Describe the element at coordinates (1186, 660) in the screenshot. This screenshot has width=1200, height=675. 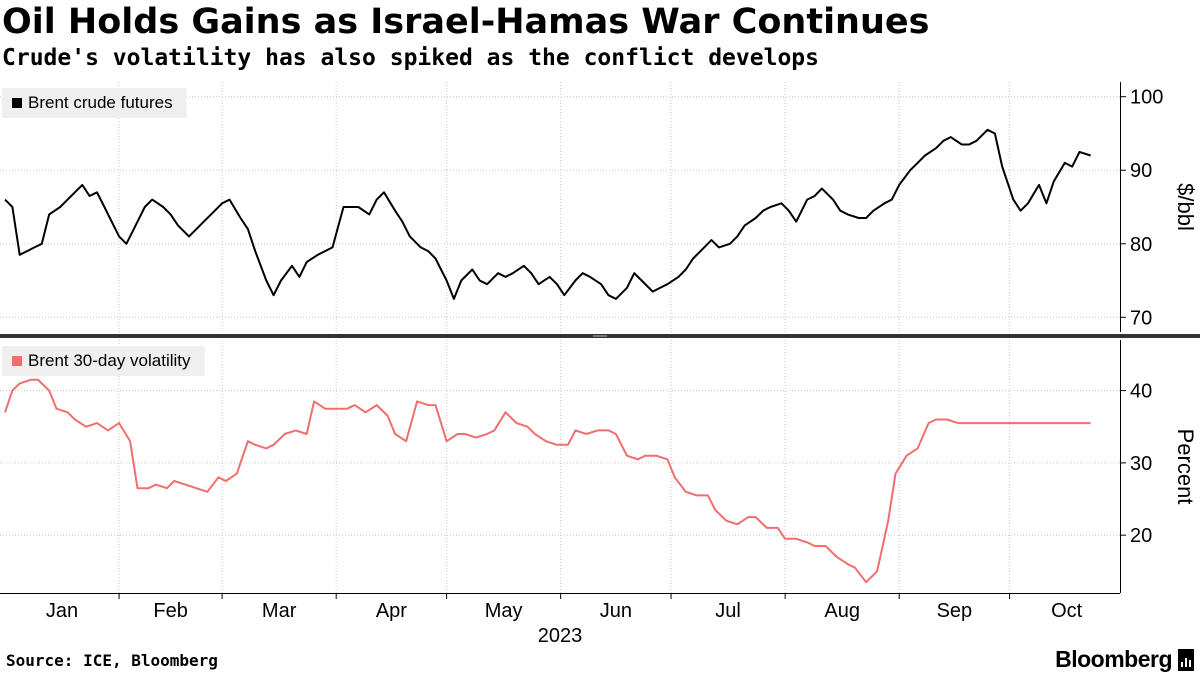
I see `bloomberg-mark-icon` at that location.